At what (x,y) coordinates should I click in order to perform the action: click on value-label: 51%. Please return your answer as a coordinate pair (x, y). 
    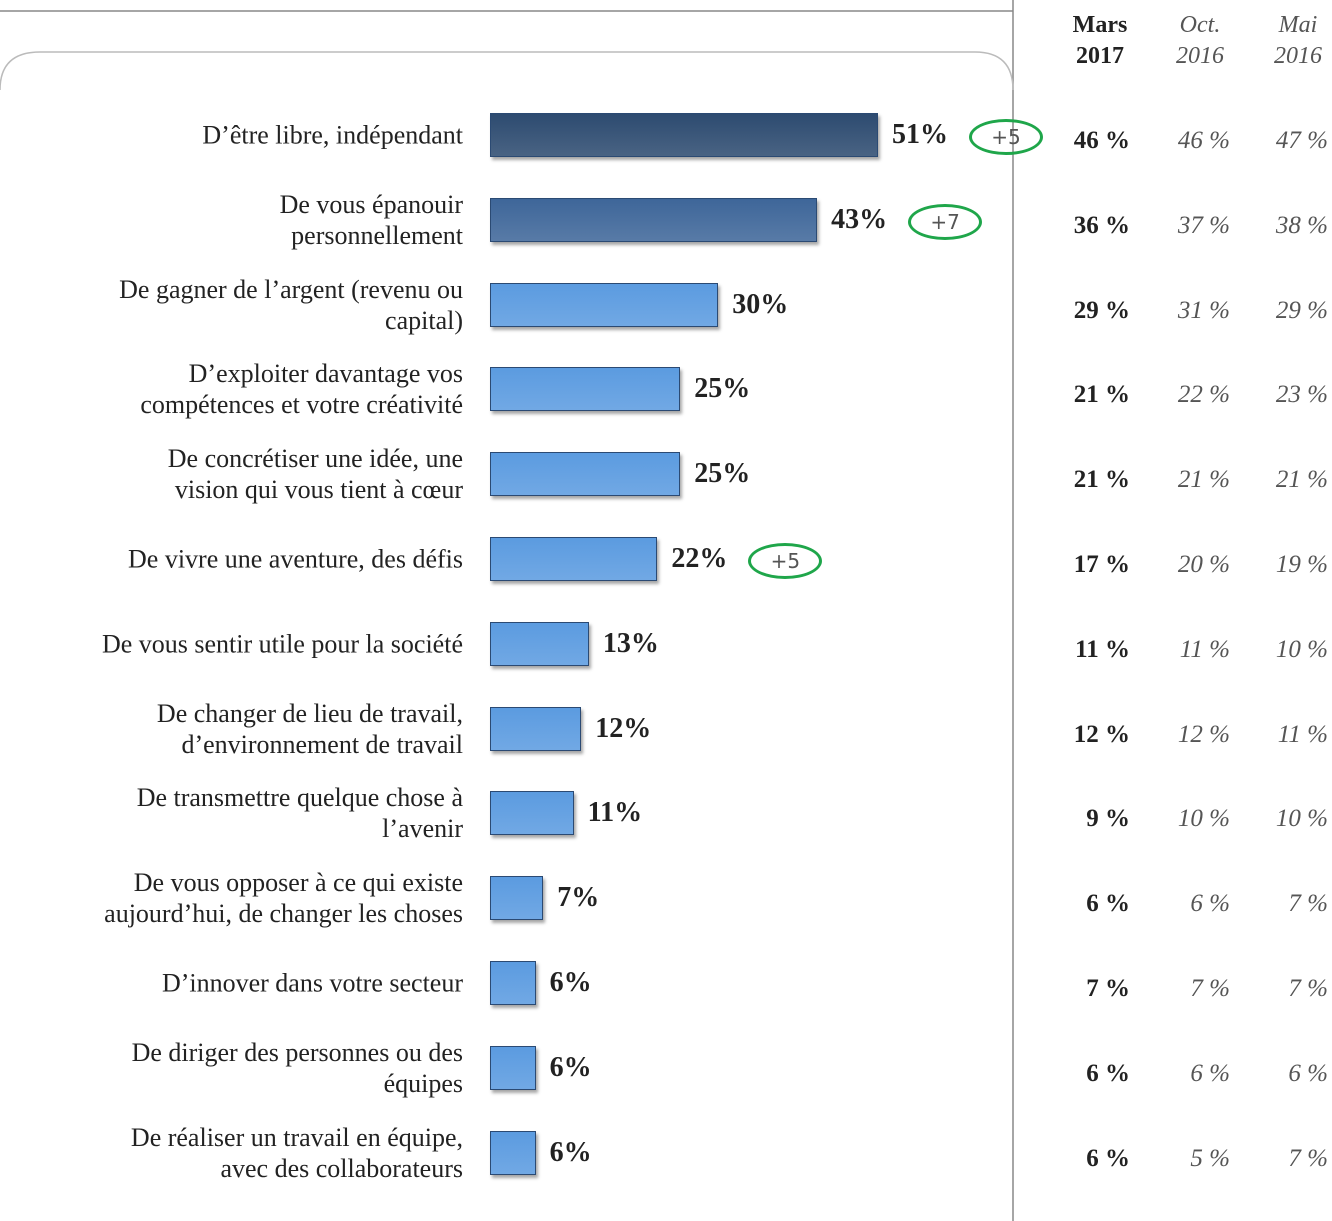
    Looking at the image, I should click on (920, 134).